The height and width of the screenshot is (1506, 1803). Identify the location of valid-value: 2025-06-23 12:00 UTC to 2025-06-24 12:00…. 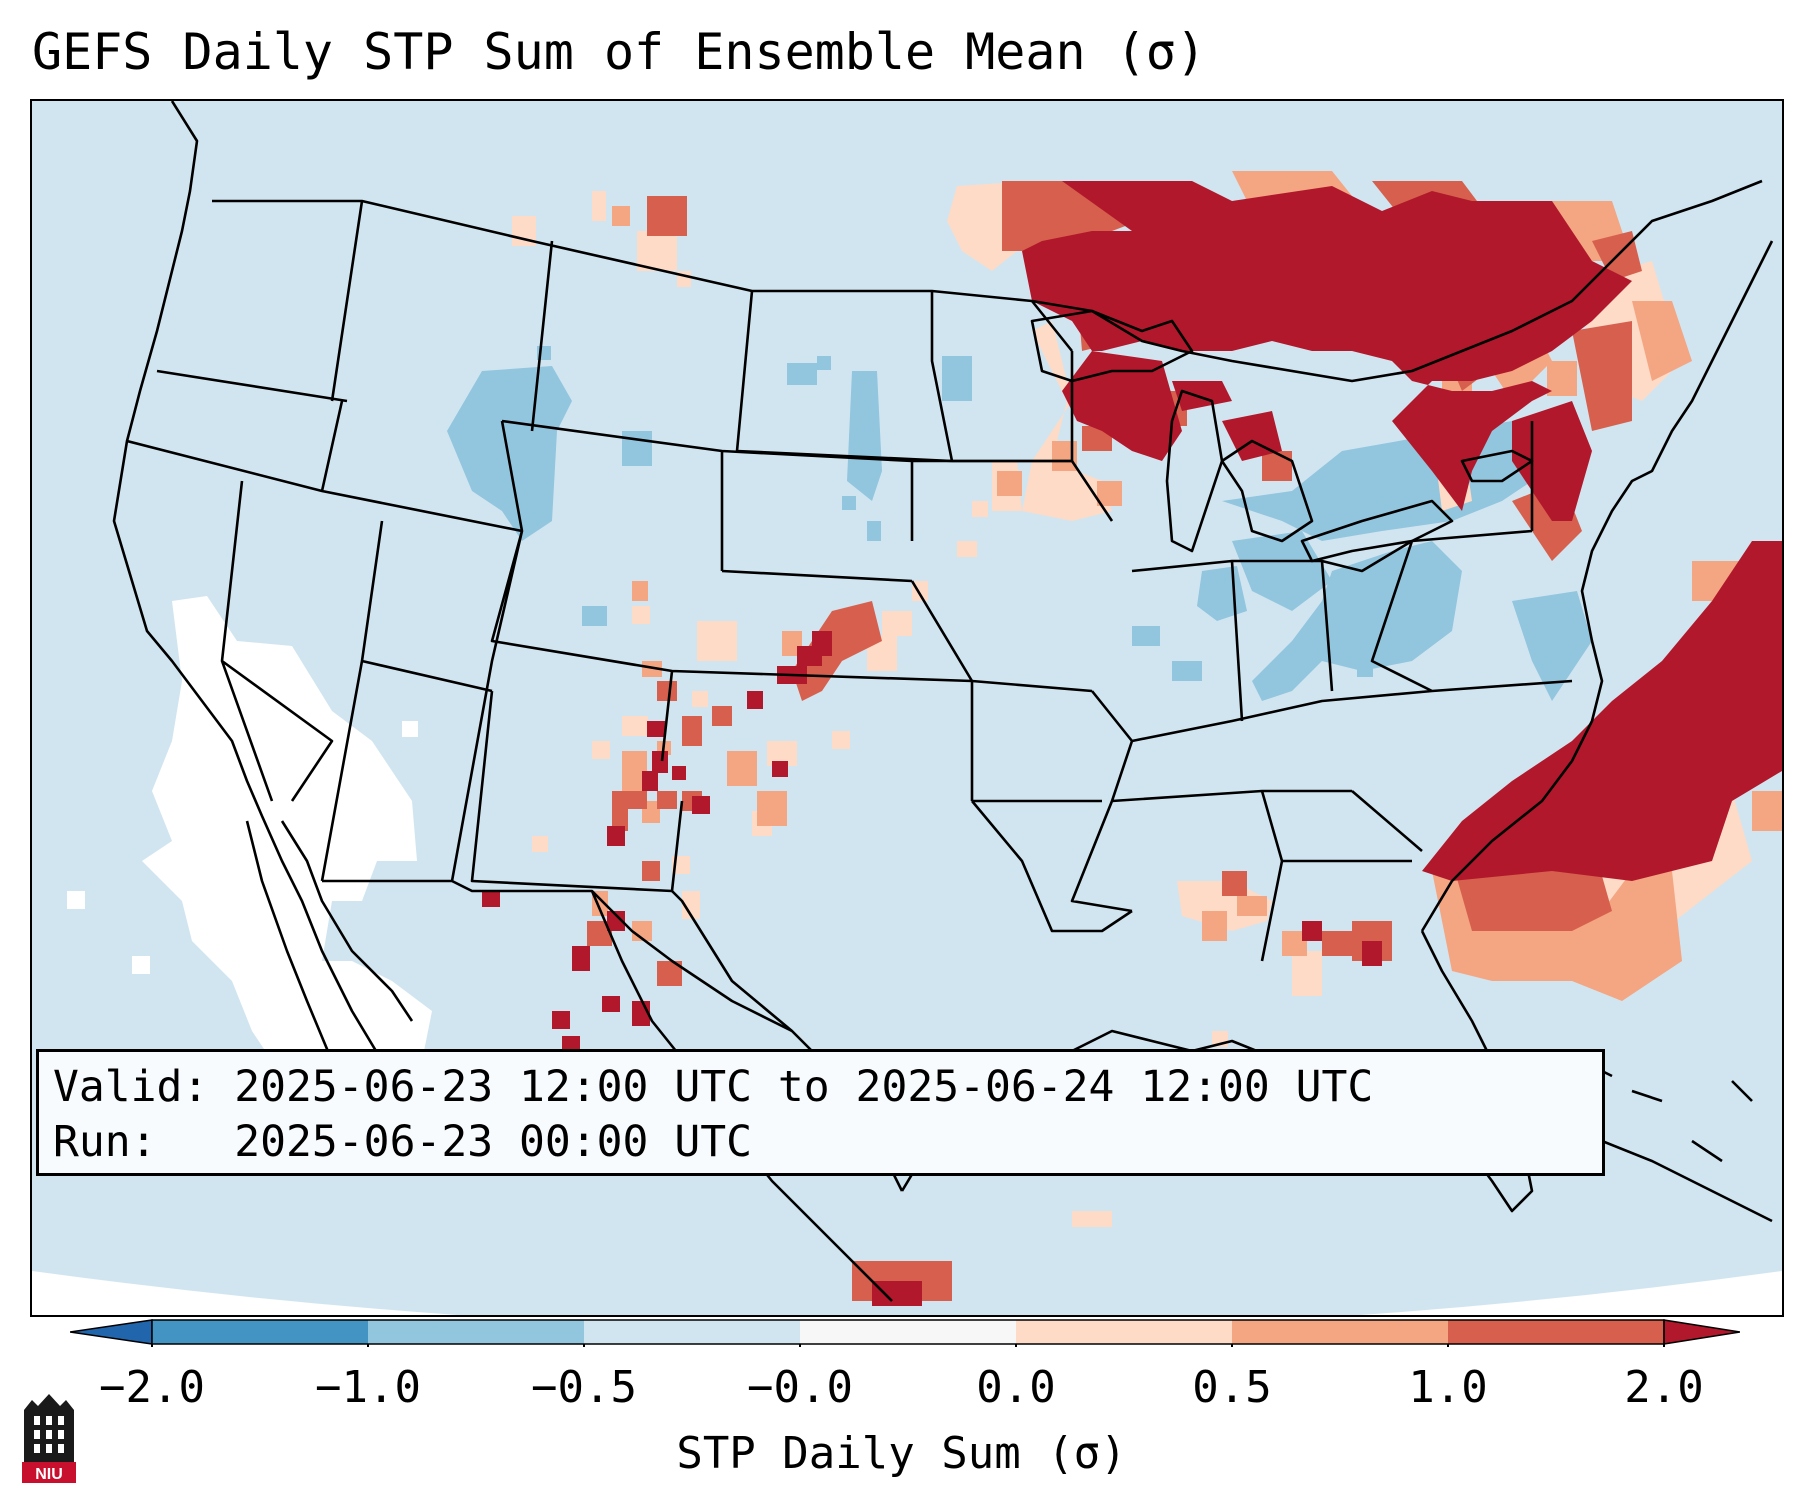
(804, 1087).